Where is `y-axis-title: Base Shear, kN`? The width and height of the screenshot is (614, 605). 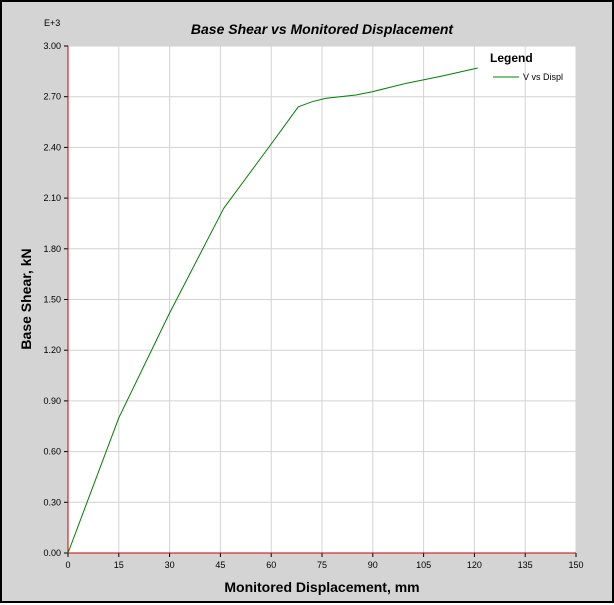 y-axis-title: Base Shear, kN is located at coordinates (26, 298).